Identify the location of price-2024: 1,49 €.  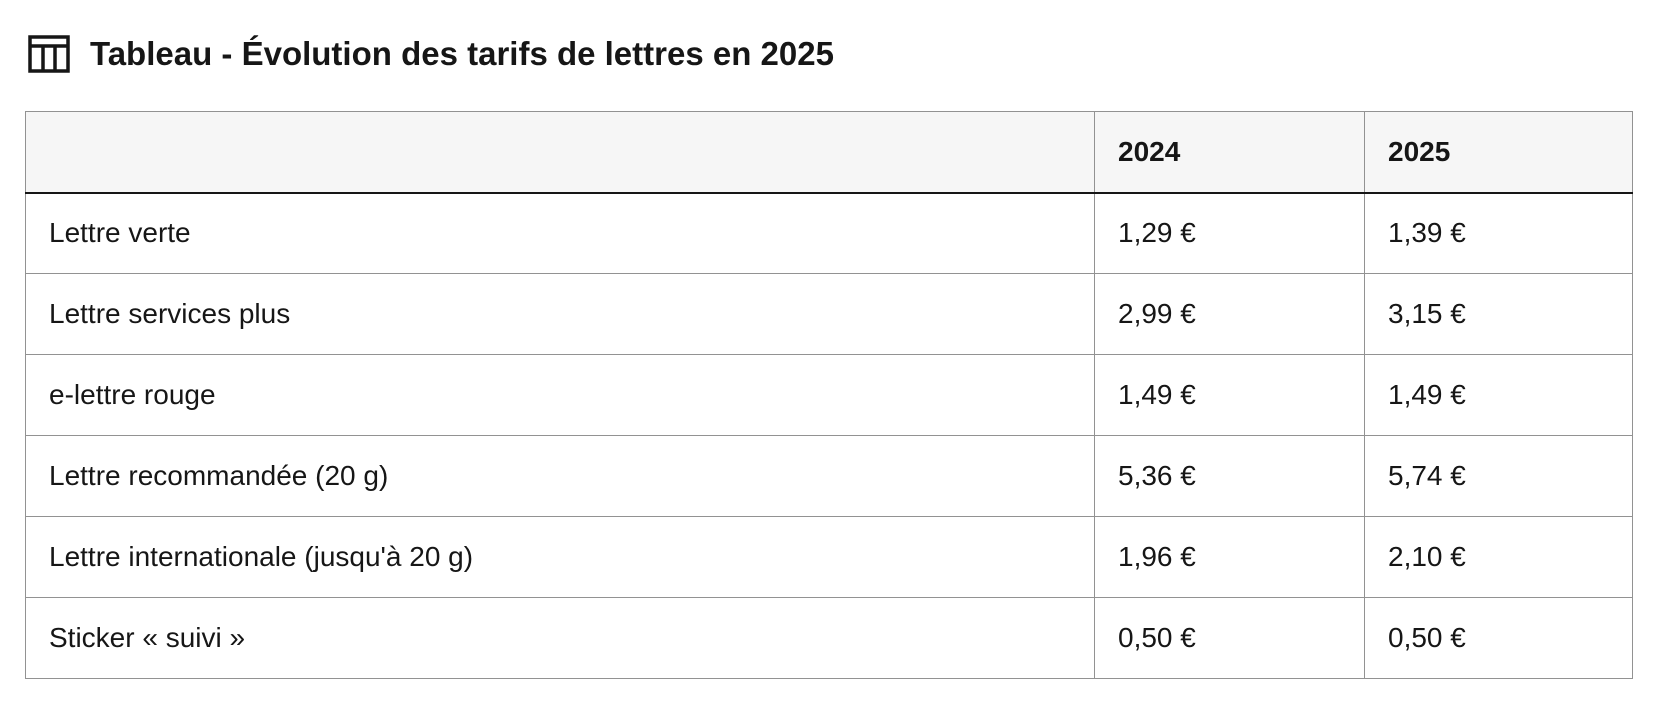
(1229, 395).